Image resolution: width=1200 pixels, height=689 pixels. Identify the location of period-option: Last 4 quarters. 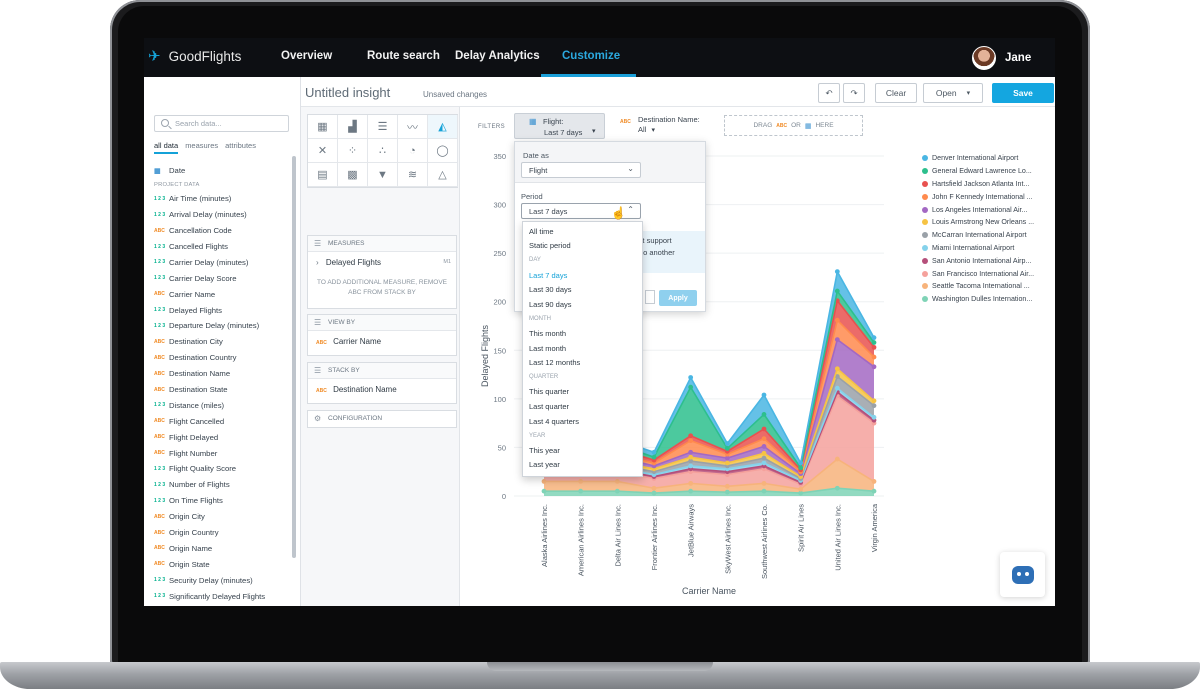
(554, 421).